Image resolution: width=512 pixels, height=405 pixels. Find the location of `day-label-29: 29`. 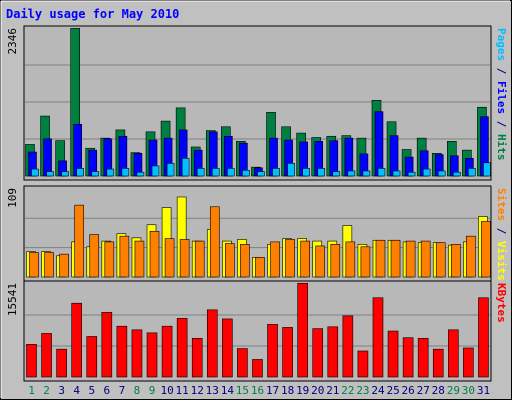

day-label-29: 29 is located at coordinates (453, 390).